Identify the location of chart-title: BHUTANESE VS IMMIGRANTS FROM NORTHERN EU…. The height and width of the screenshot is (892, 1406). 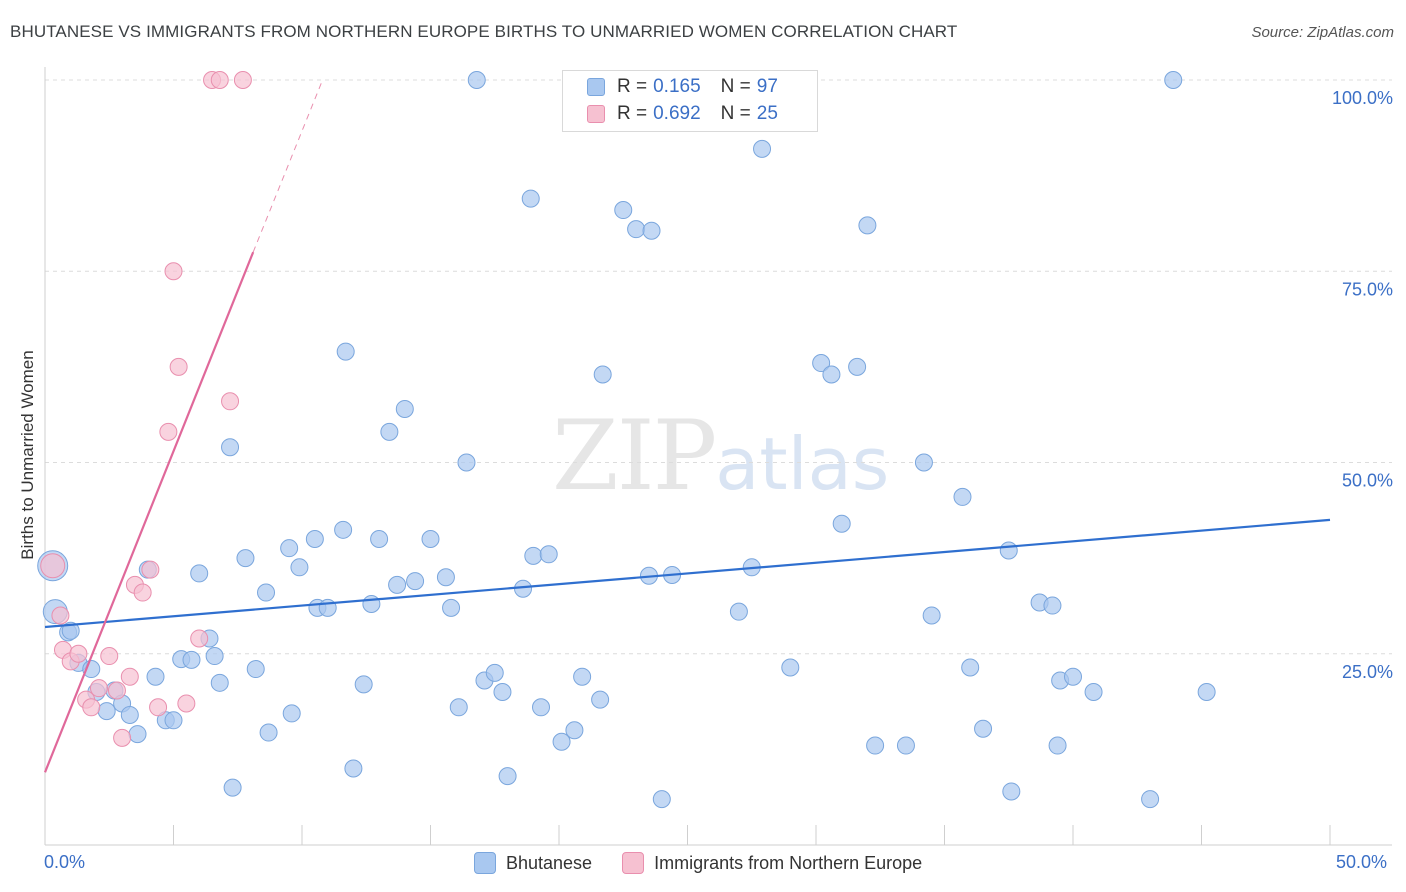
(484, 31).